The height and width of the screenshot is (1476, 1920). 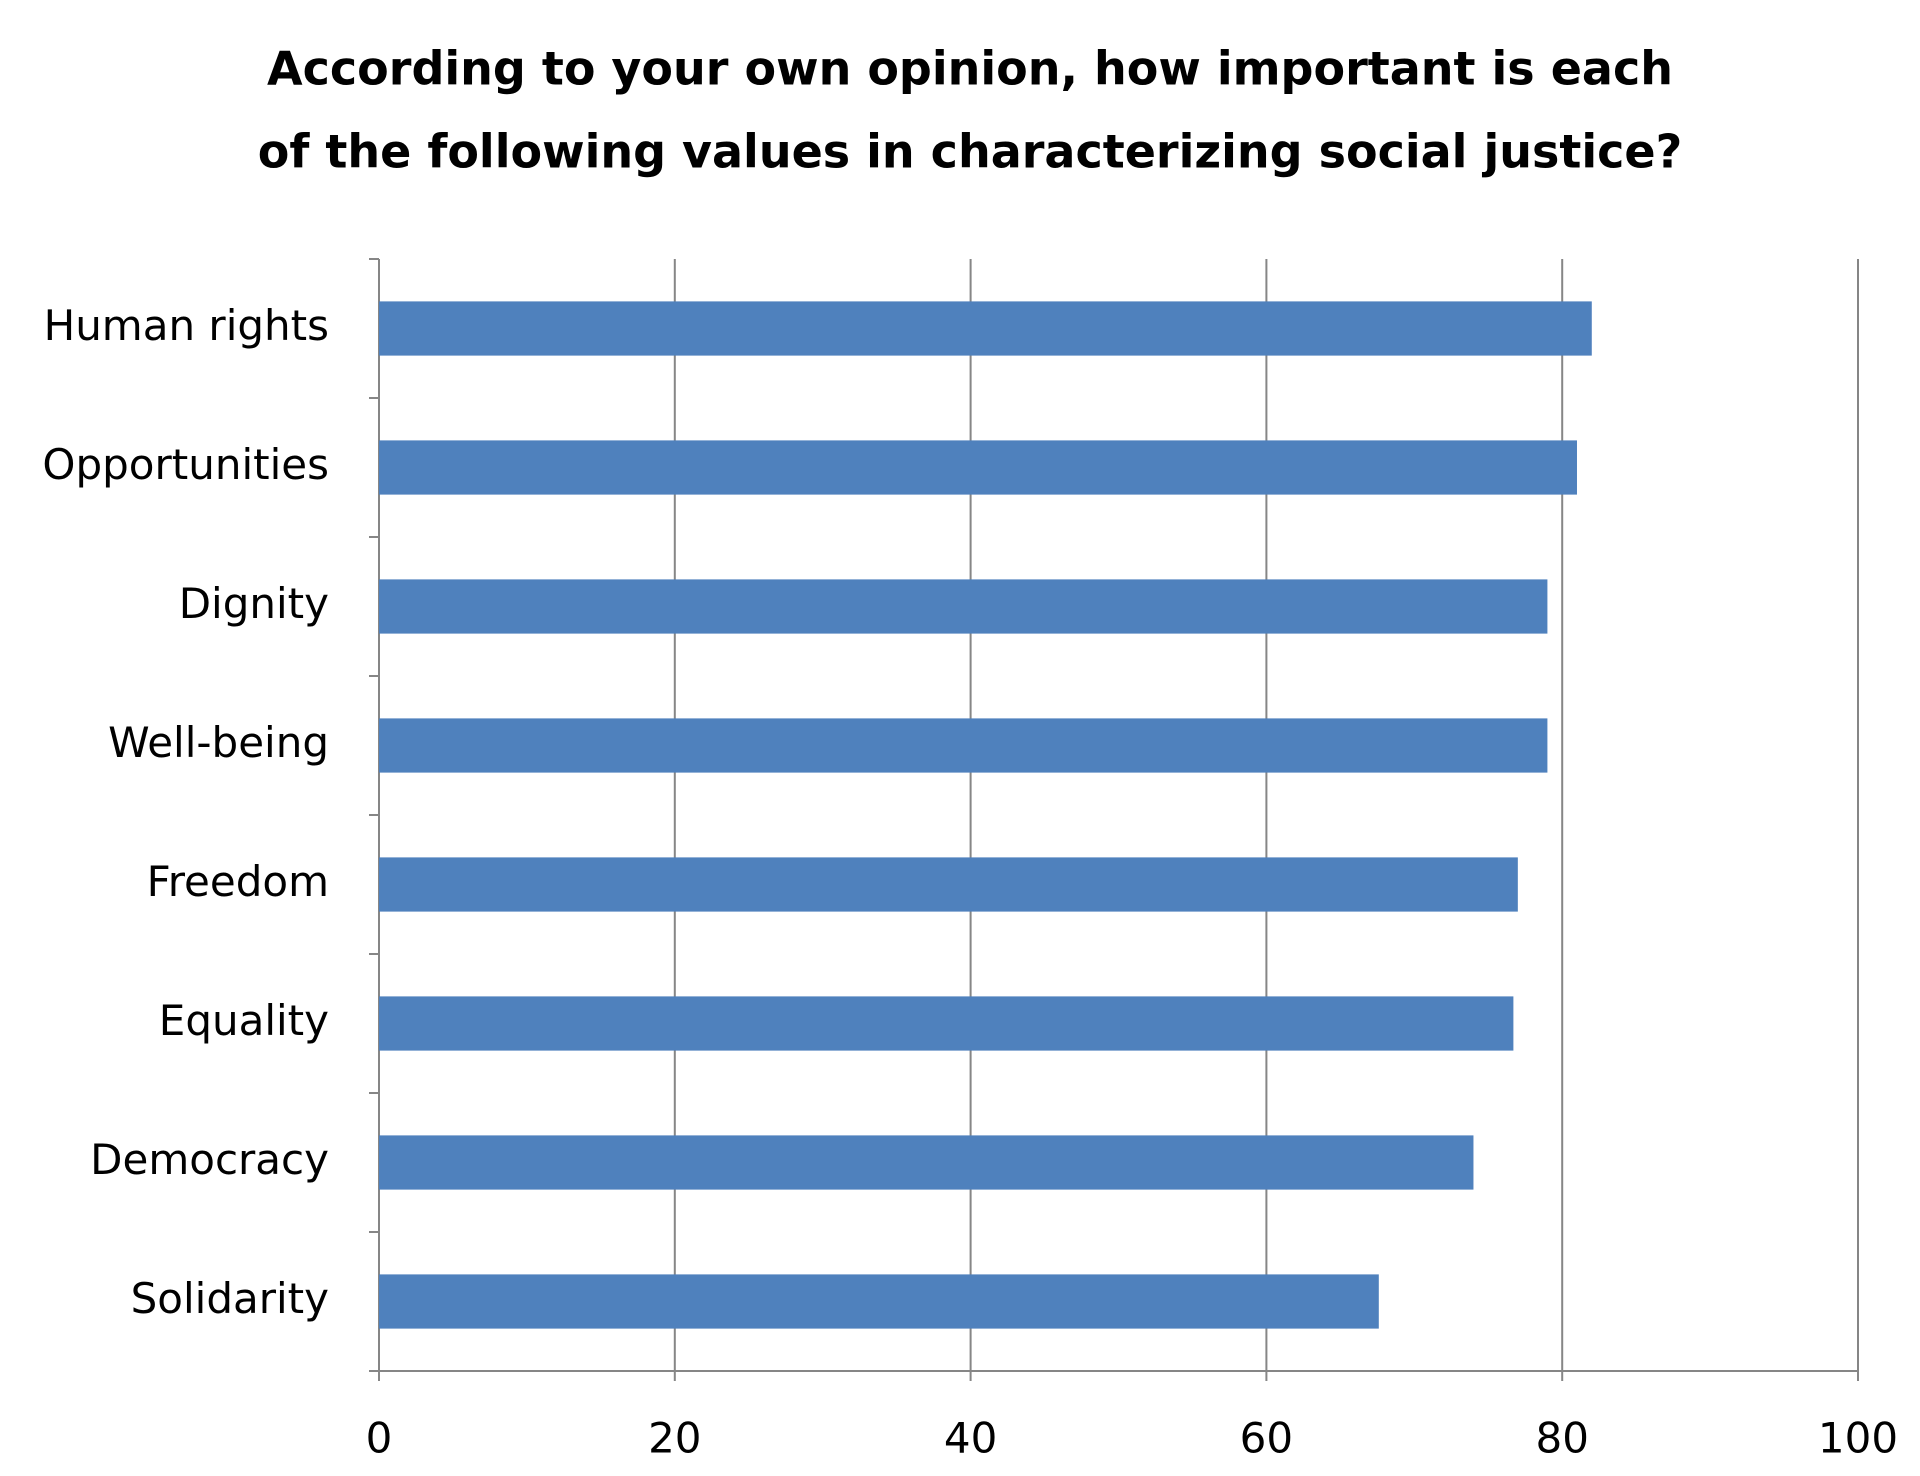 I want to click on y-tick-label: Dignity, so click(x=254, y=603).